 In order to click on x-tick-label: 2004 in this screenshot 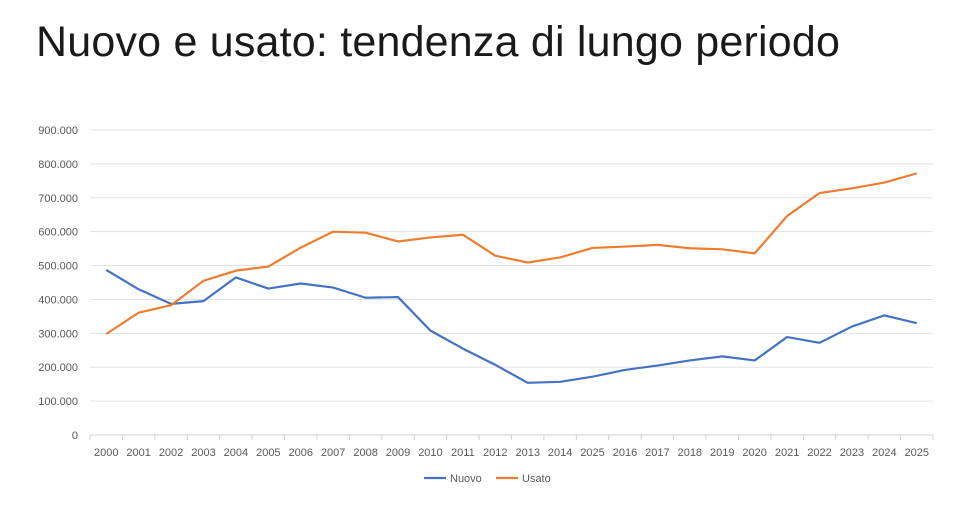, I will do `click(236, 453)`.